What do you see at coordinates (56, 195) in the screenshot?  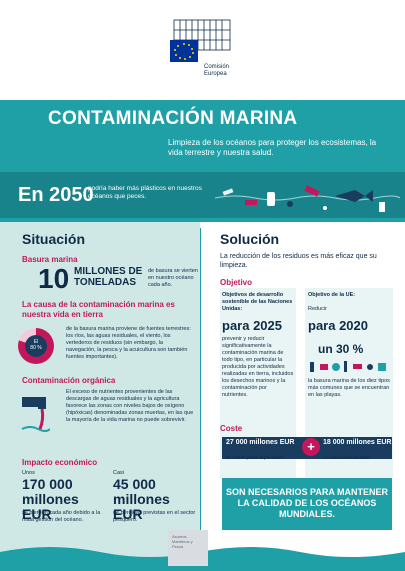 I see `stripe-year: En 2050` at bounding box center [56, 195].